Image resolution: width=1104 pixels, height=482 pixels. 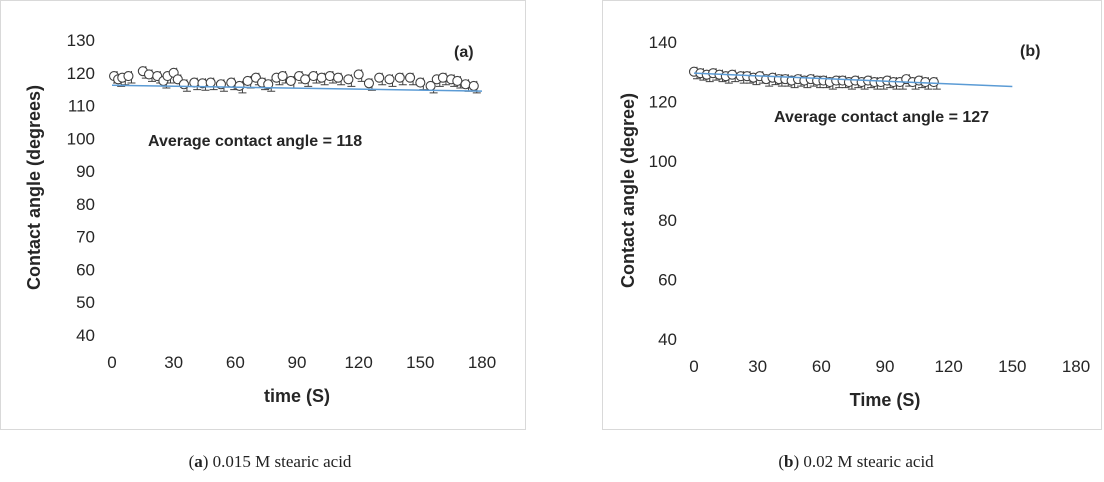 What do you see at coordinates (85, 335) in the screenshot?
I see `chart-a-ytick-label: 40` at bounding box center [85, 335].